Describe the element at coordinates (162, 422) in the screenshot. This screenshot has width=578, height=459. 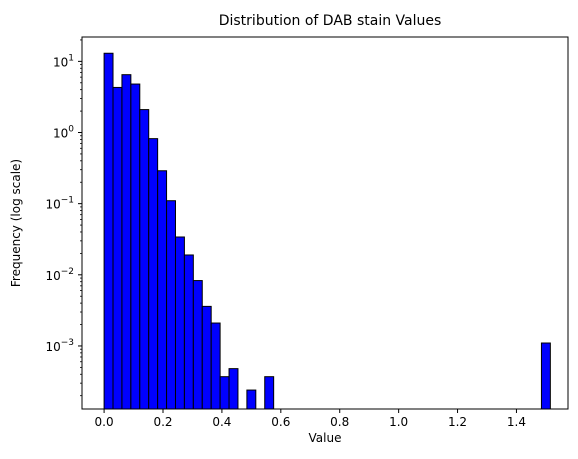
I see `x-tick-label: 0.2` at that location.